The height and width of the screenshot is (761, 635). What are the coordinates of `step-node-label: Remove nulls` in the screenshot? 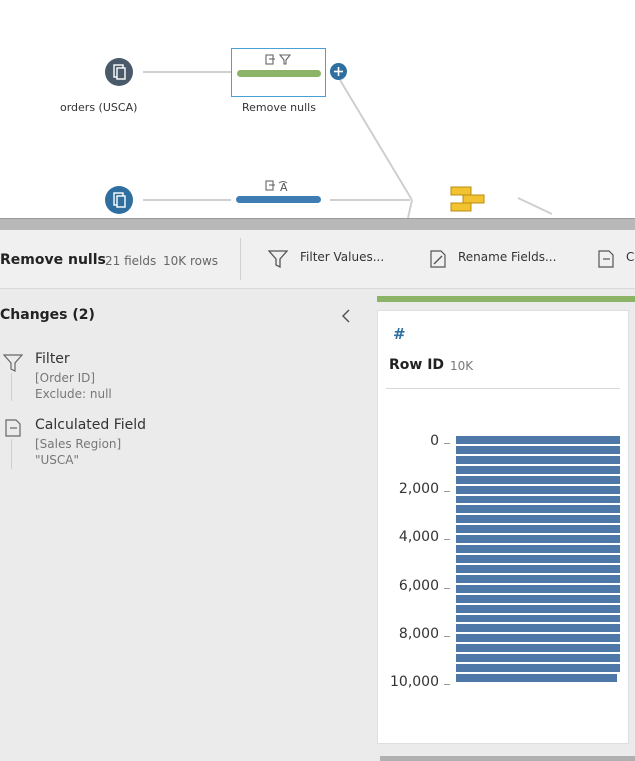 It's located at (279, 107).